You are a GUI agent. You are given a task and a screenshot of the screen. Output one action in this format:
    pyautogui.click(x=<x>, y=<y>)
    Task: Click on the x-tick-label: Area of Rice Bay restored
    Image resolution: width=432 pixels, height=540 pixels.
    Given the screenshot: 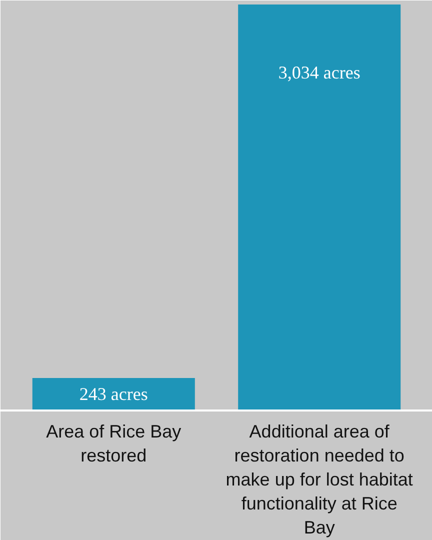 What is the action you would take?
    pyautogui.click(x=114, y=444)
    